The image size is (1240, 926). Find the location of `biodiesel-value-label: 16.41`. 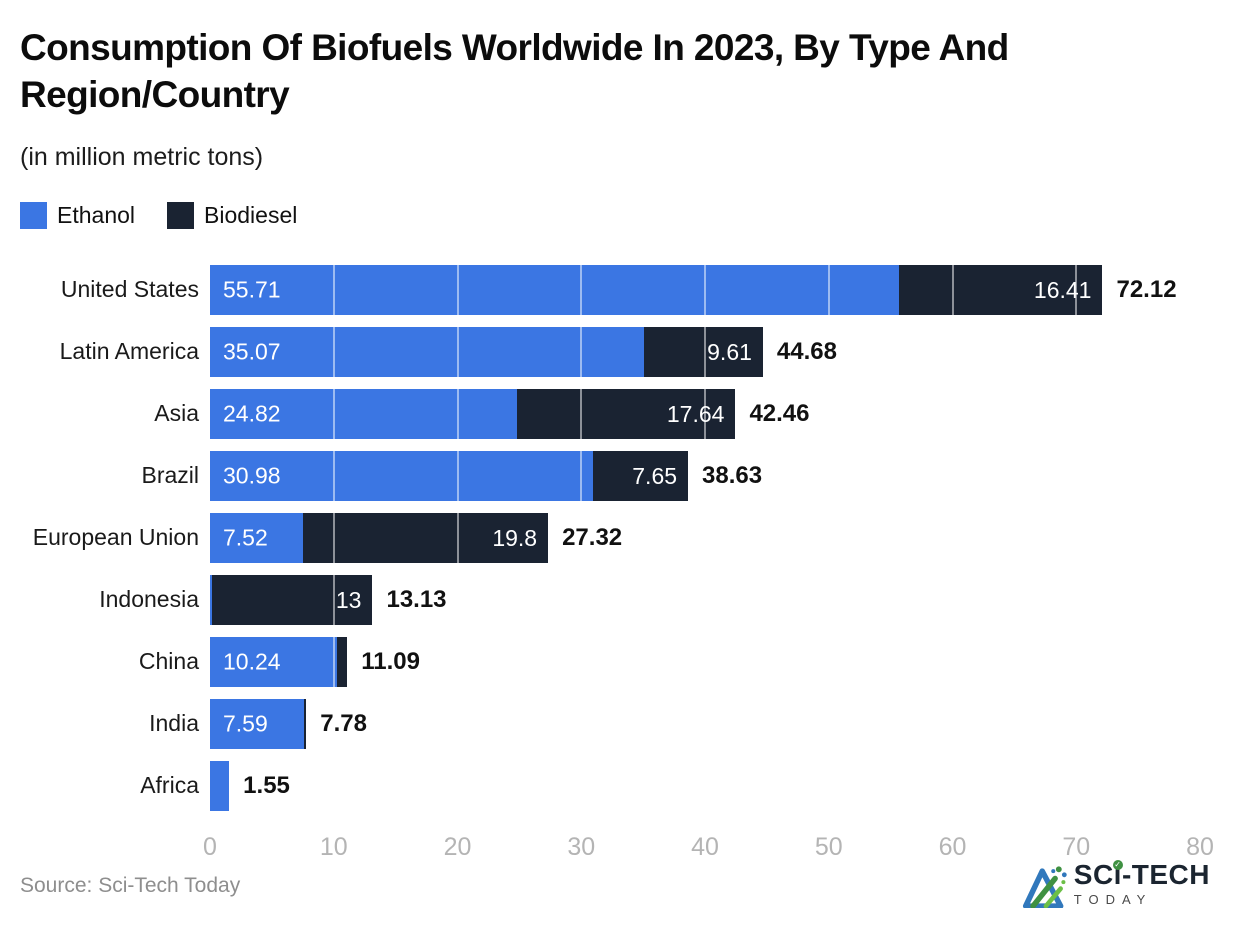

biodiesel-value-label: 16.41 is located at coordinates (1062, 289).